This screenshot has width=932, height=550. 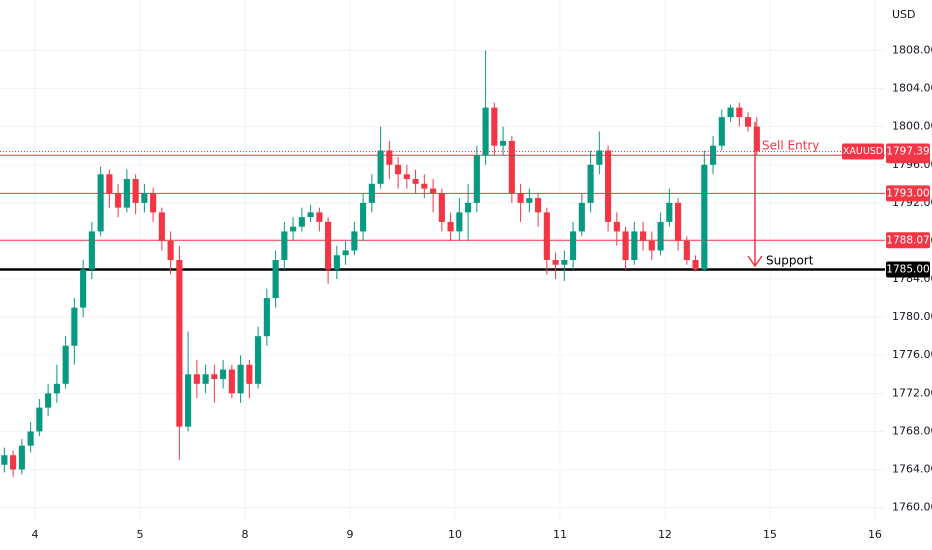 What do you see at coordinates (770, 534) in the screenshot?
I see `x-tick-label: 15` at bounding box center [770, 534].